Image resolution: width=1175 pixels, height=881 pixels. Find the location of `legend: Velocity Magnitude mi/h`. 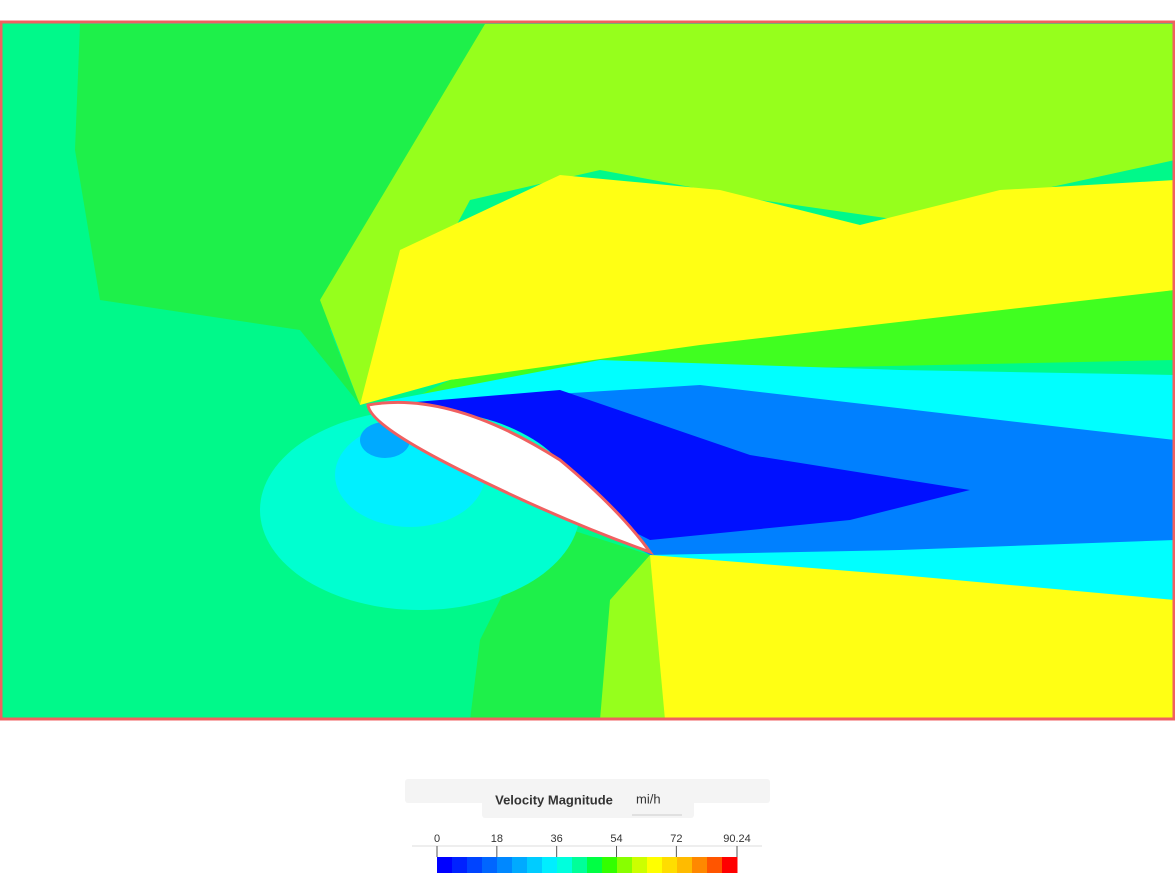

legend: Velocity Magnitude mi/h is located at coordinates (587, 798).